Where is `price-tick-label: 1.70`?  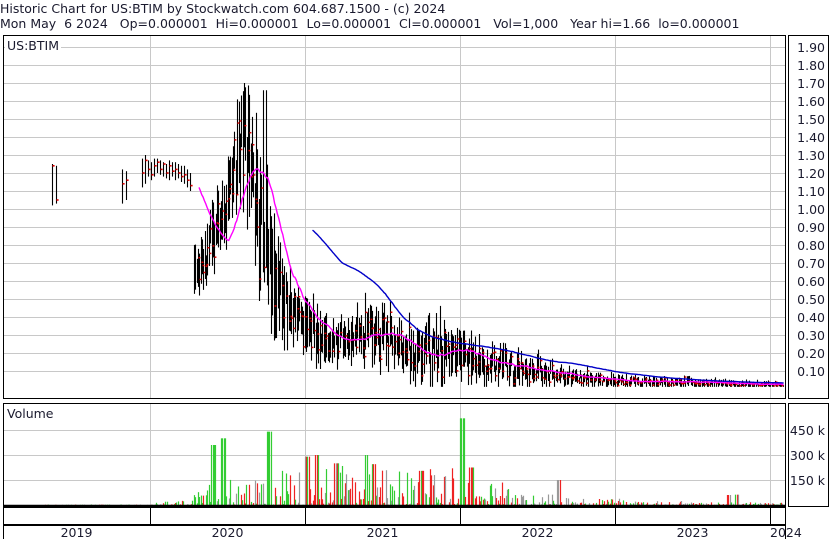
price-tick-label: 1.70 is located at coordinates (811, 83).